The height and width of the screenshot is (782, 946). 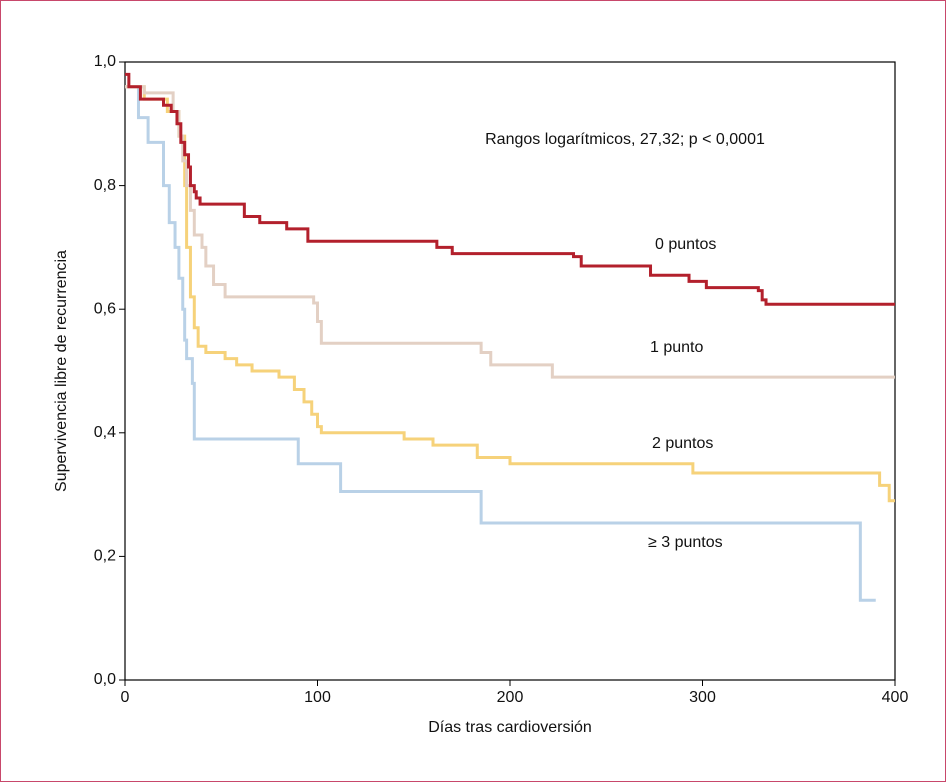 What do you see at coordinates (510, 727) in the screenshot?
I see `x-axis-label: Días tras cardioversión` at bounding box center [510, 727].